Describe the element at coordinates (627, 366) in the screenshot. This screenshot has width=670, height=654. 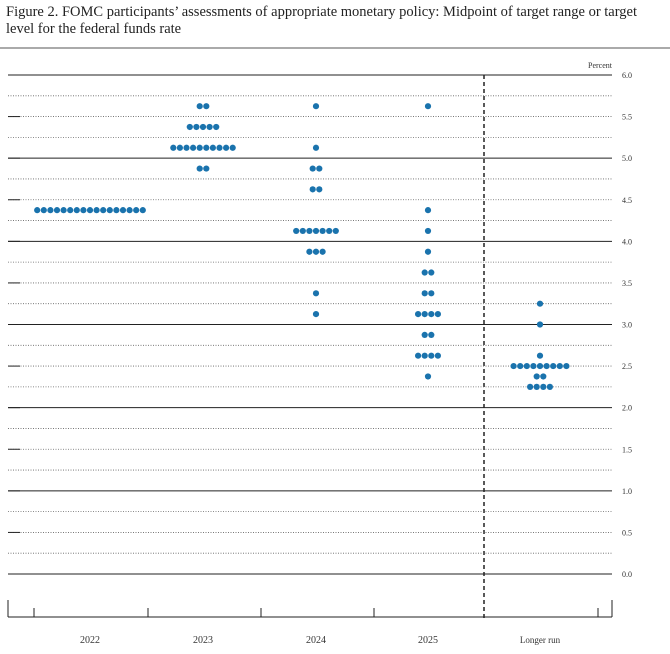
I see `y-tick-label: 2.5` at that location.